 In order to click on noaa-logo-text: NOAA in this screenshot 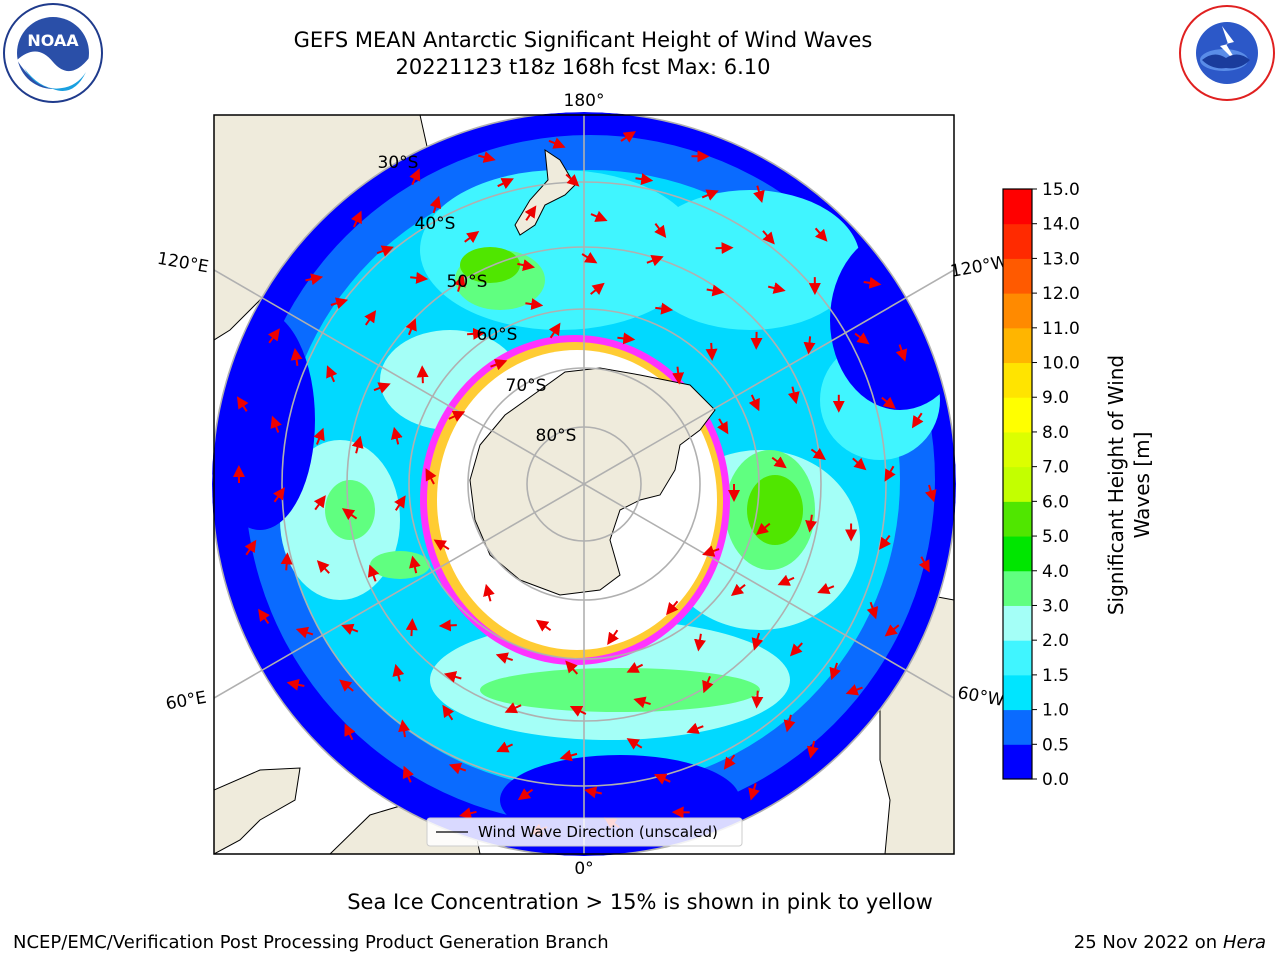, I will do `click(53, 40)`.